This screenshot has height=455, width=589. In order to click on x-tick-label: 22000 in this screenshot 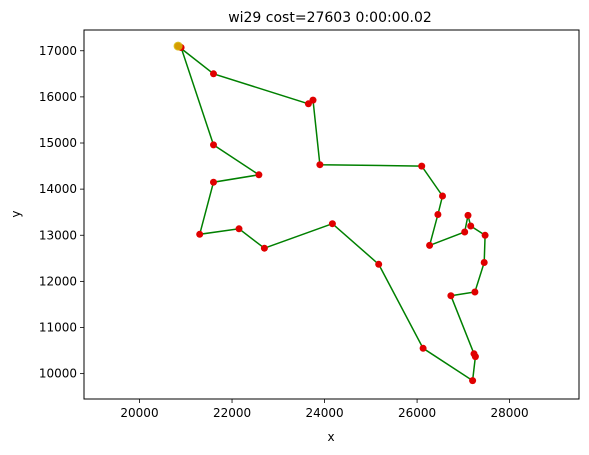, I will do `click(232, 413)`.